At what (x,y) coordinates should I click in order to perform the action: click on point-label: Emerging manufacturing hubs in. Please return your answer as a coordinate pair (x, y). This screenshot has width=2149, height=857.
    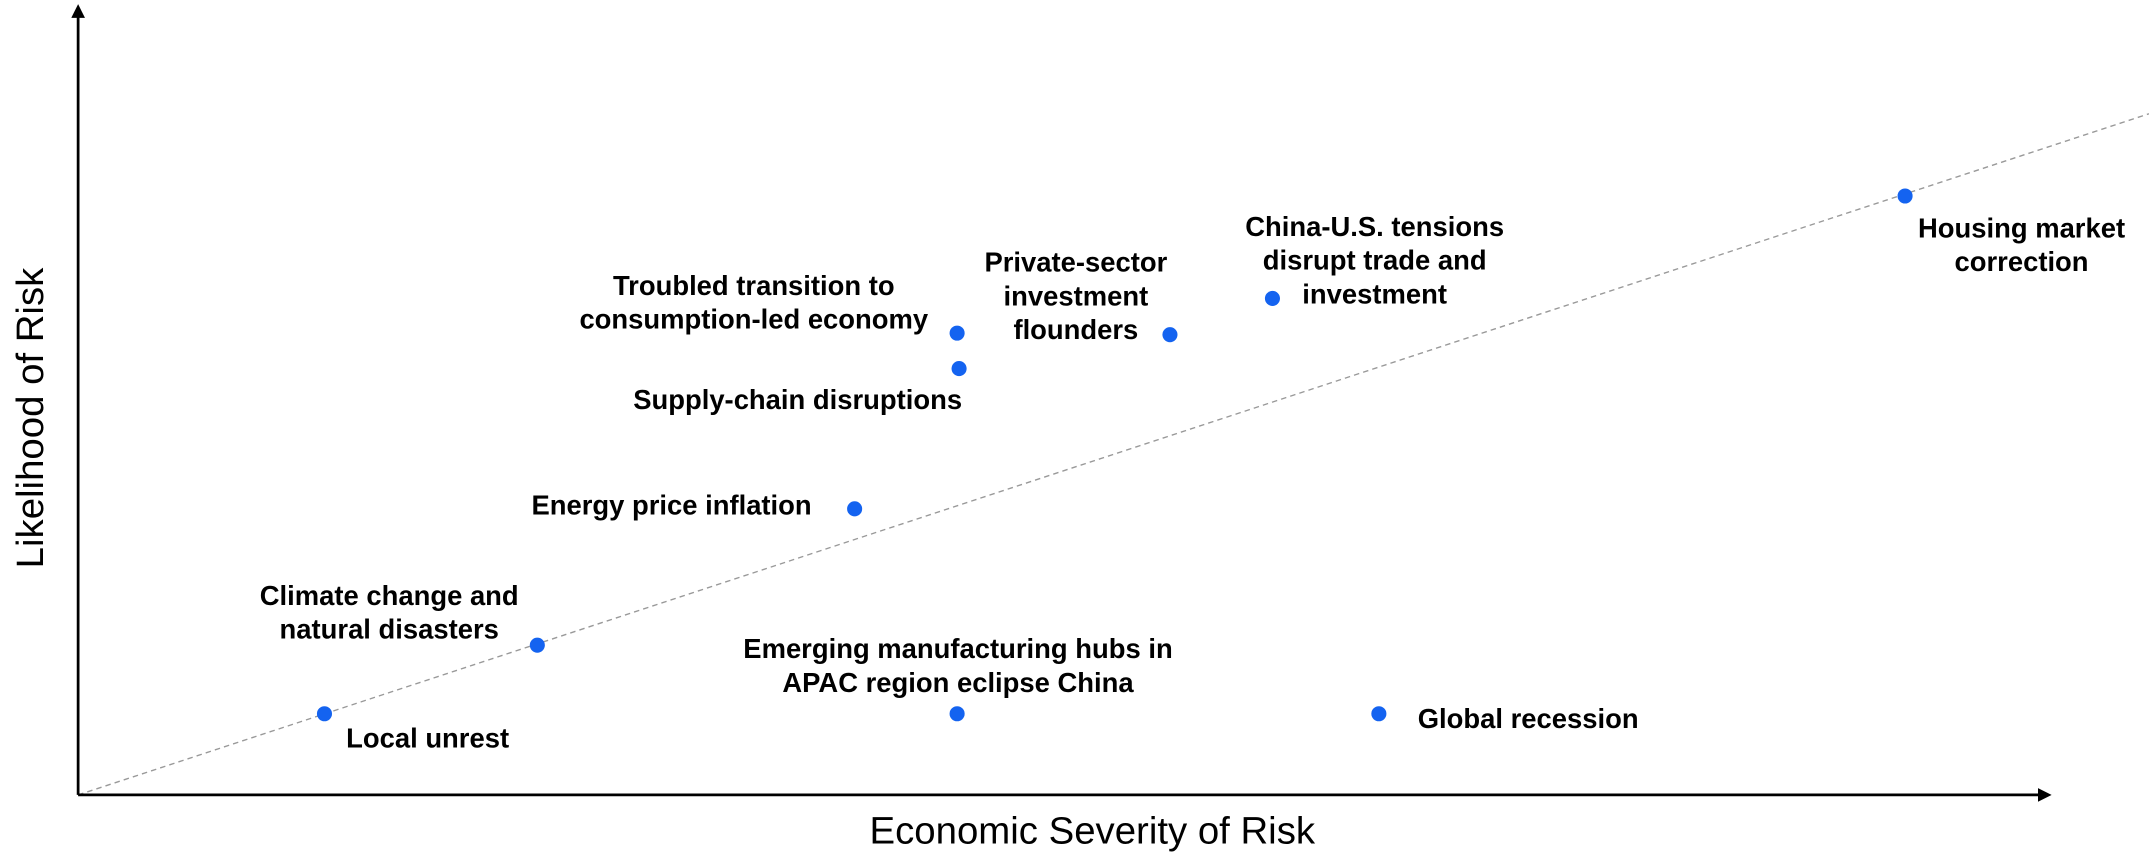
    Looking at the image, I should click on (957, 648).